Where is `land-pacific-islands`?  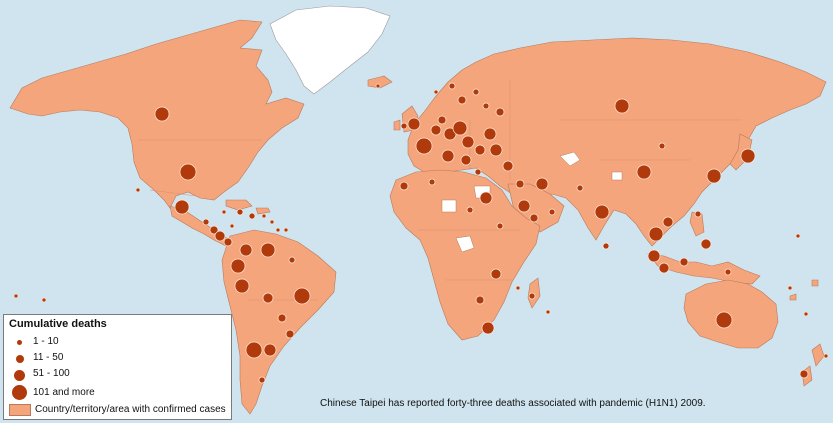
land-pacific-islands is located at coordinates (804, 290).